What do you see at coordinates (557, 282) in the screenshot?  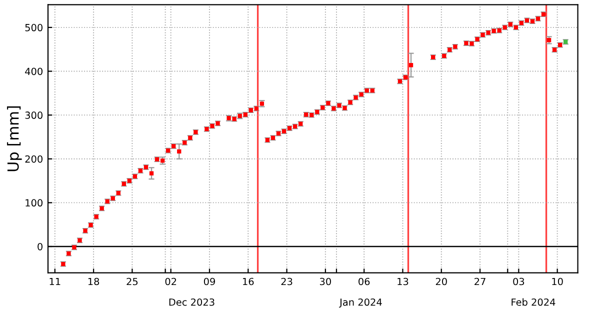 I see `x-tick-label: 10` at bounding box center [557, 282].